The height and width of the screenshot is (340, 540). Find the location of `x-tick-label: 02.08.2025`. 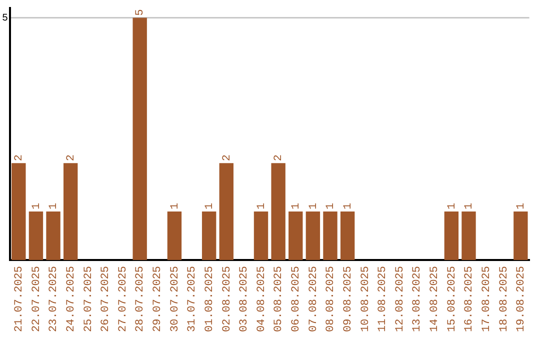

x-tick-label: 02.08.2025 is located at coordinates (227, 299).